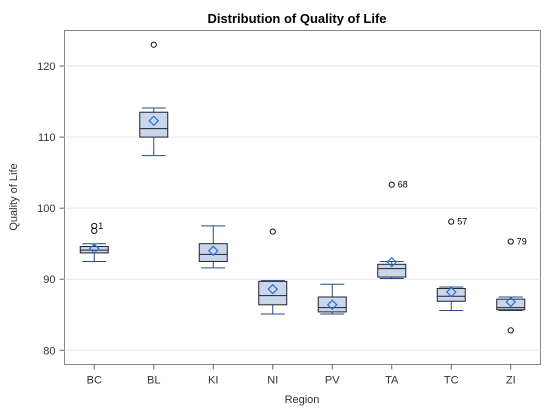 Image resolution: width=550 pixels, height=413 pixels. What do you see at coordinates (49, 280) in the screenshot?
I see `y-tick-label: 90` at bounding box center [49, 280].